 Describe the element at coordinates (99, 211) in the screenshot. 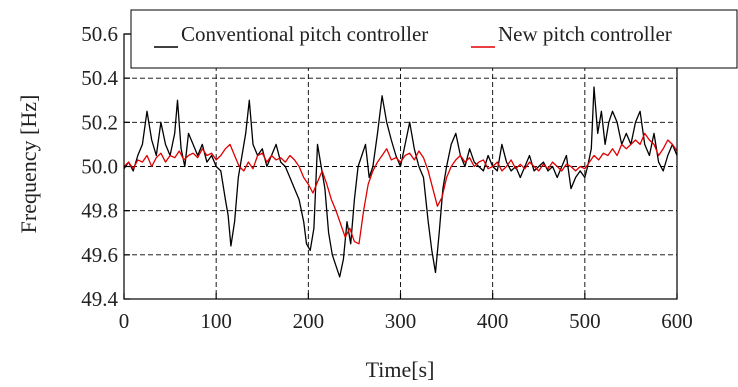

I see `y-tick-label: 49.8` at that location.